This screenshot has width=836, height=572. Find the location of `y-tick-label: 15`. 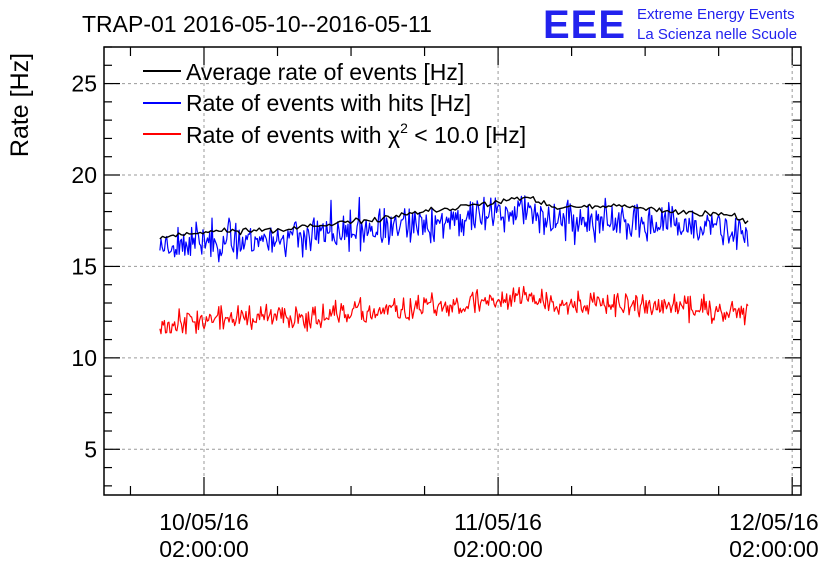

y-tick-label: 15 is located at coordinates (84, 266).